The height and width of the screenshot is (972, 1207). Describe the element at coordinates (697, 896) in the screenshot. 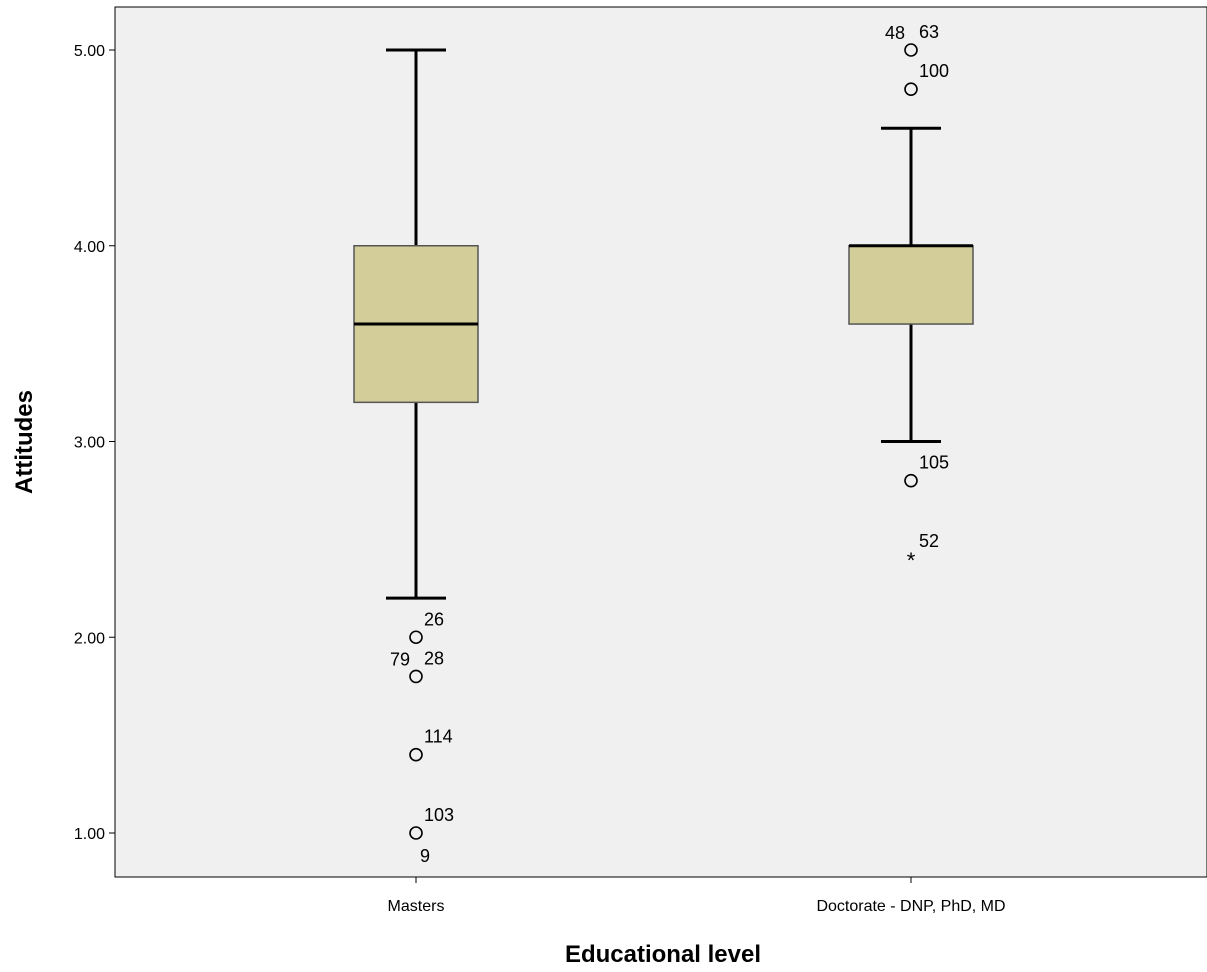

I see `x-axis: Masters Doctorate - DNP, PhD, MD` at that location.